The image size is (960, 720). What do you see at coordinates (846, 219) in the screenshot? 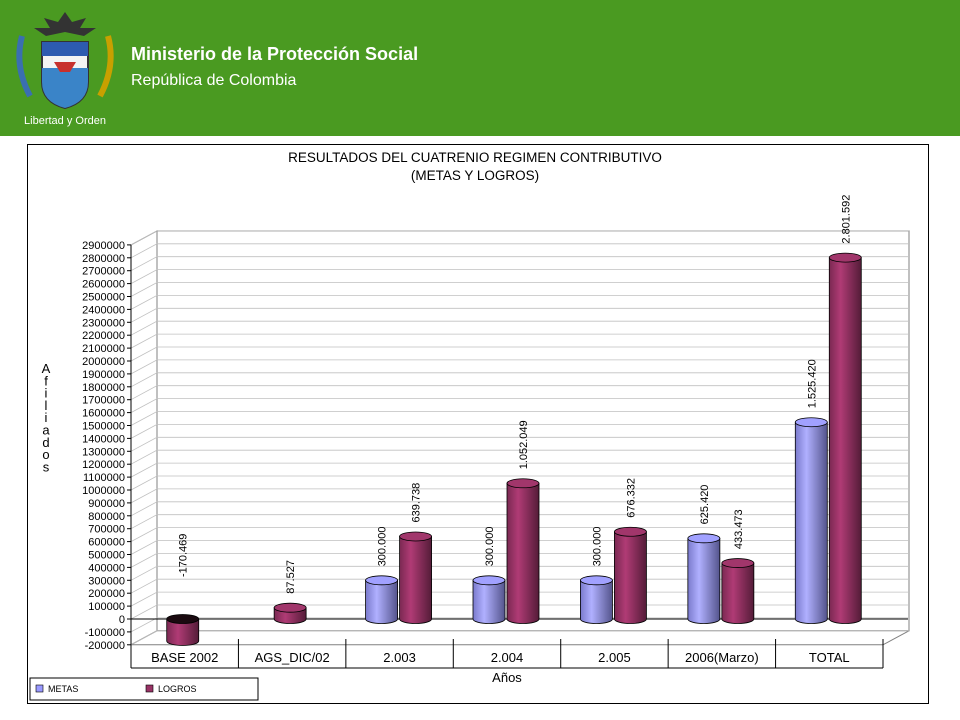
I see `bar-logros-value-label: 2.801.592` at bounding box center [846, 219].